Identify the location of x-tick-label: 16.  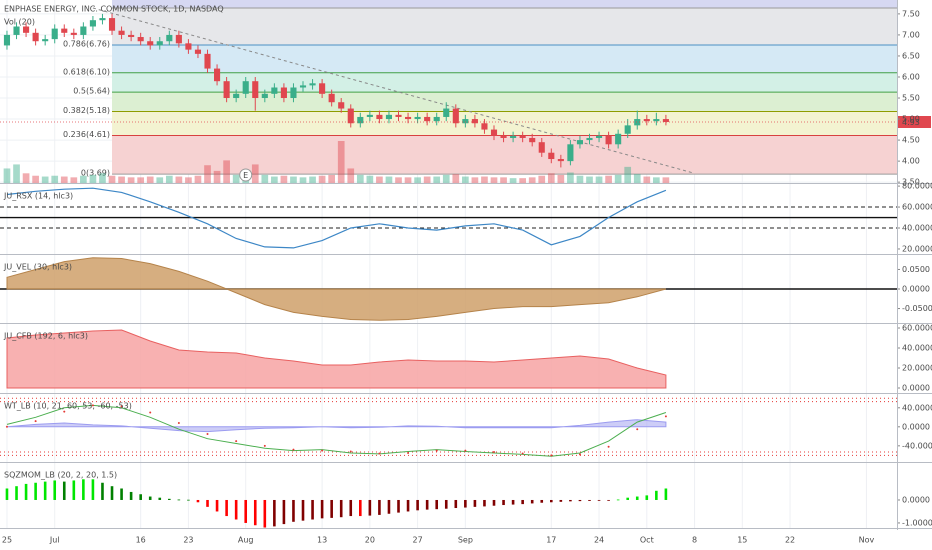
(141, 540).